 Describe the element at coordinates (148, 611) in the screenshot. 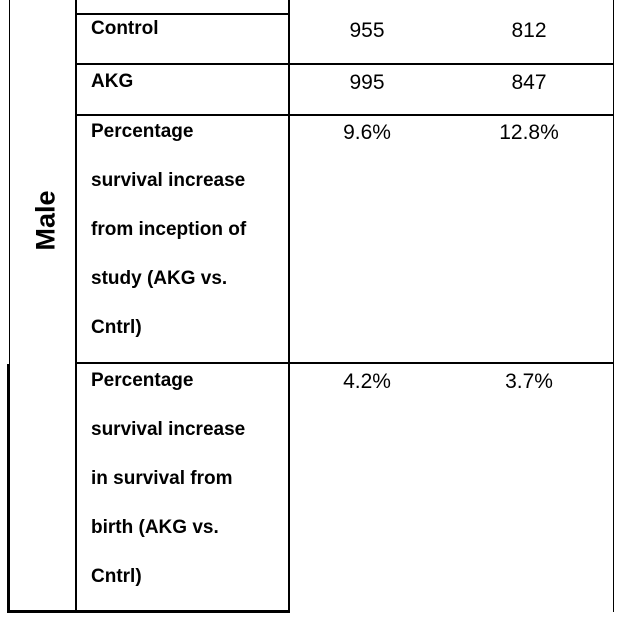

I see `table-border-bottom` at that location.